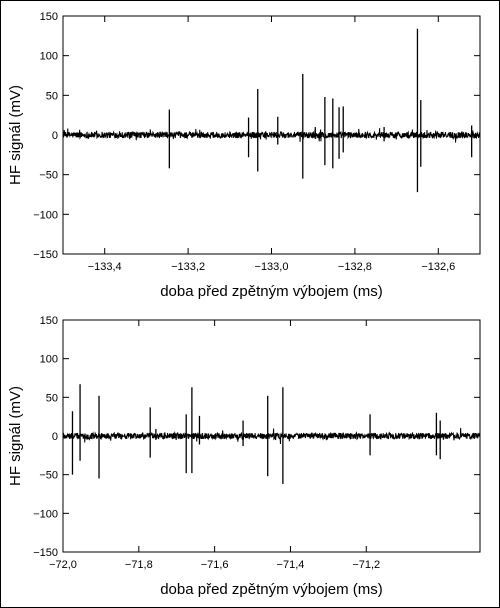 The width and height of the screenshot is (500, 608). What do you see at coordinates (105, 267) in the screenshot?
I see `x-tick-label: −133,4` at bounding box center [105, 267].